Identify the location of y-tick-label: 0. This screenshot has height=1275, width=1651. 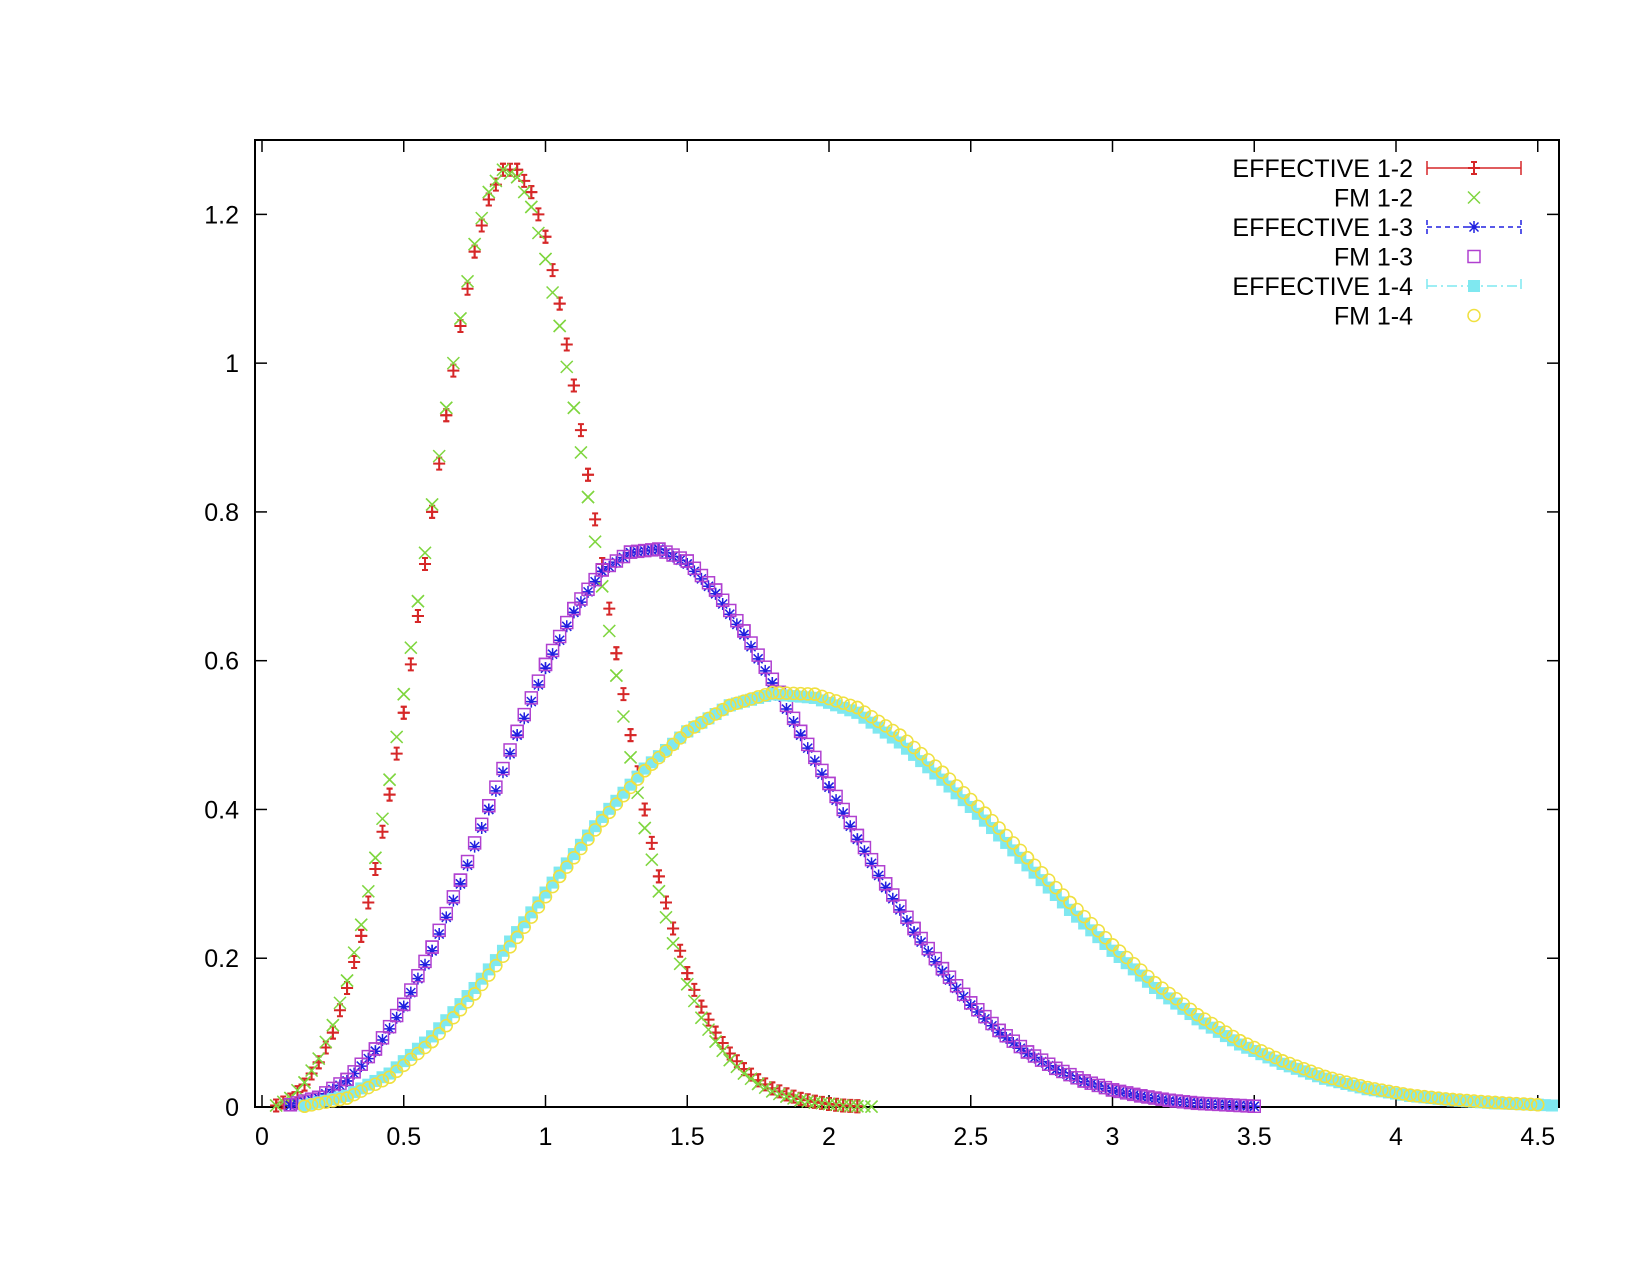
(232, 1108).